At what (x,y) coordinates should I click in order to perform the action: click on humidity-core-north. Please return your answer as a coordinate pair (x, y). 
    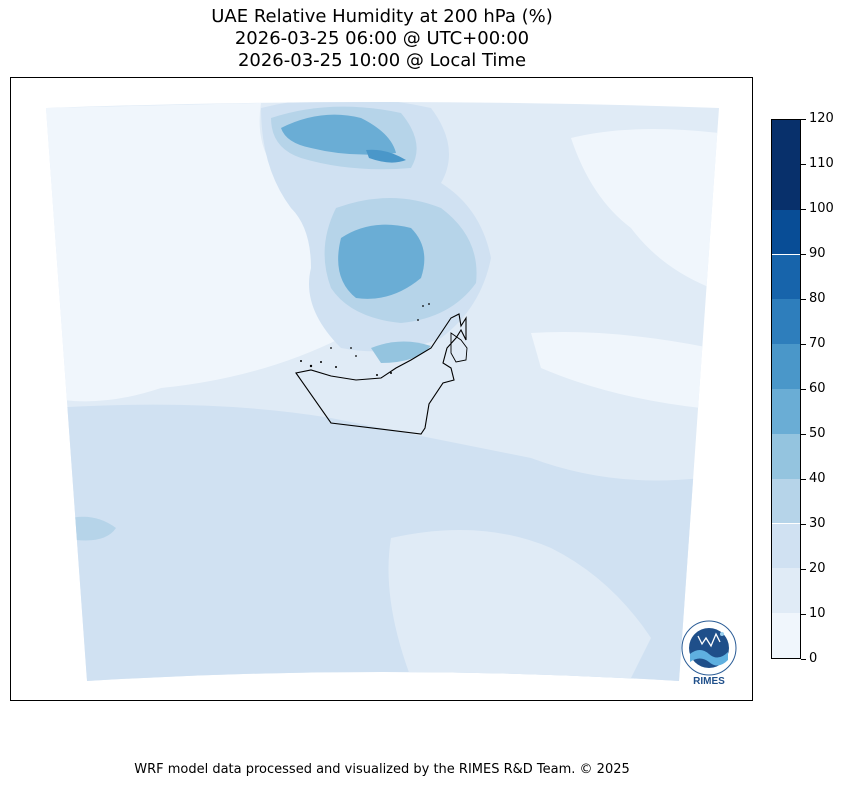
    Looking at the image, I should click on (338, 134).